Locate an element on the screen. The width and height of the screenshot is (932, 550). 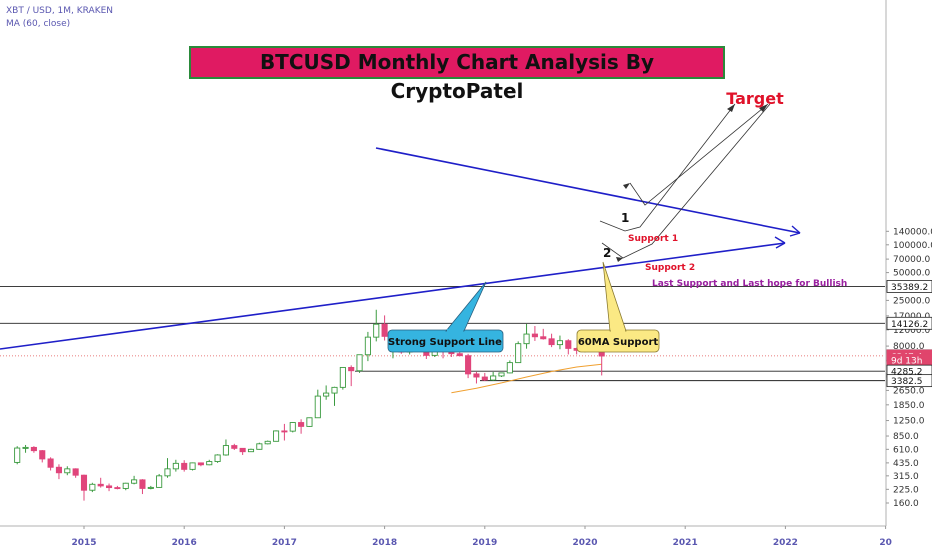
price-tick-label: 1250.0 is located at coordinates (909, 422).